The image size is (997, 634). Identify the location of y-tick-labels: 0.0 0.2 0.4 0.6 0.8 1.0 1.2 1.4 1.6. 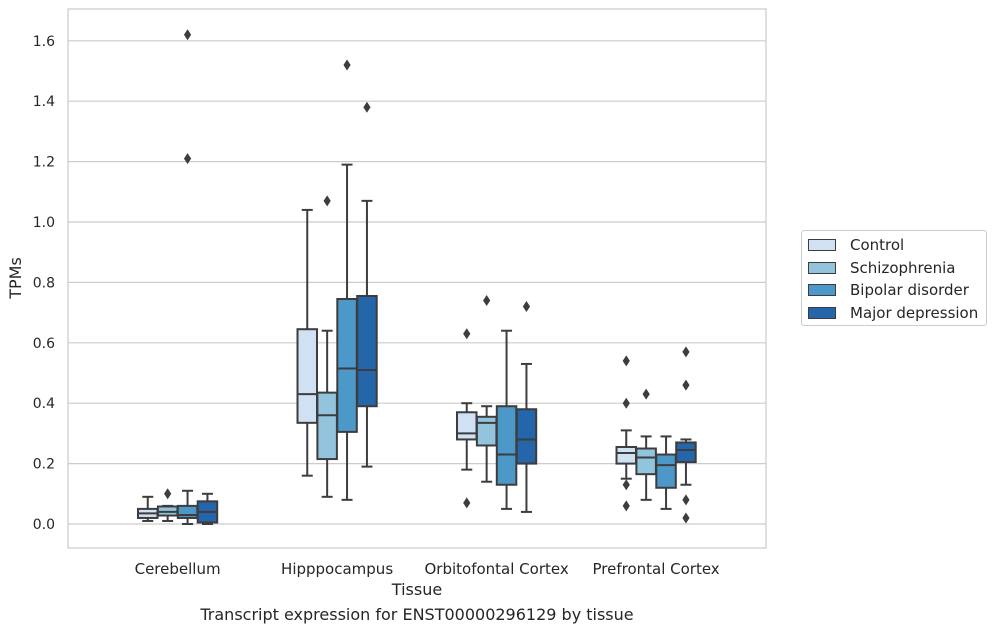
(44, 283).